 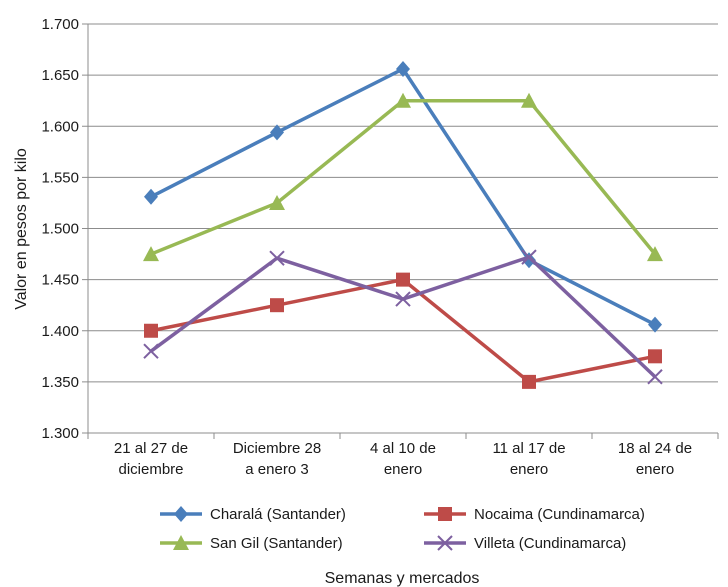 I want to click on y-tick-label: 1.350, so click(x=60, y=382).